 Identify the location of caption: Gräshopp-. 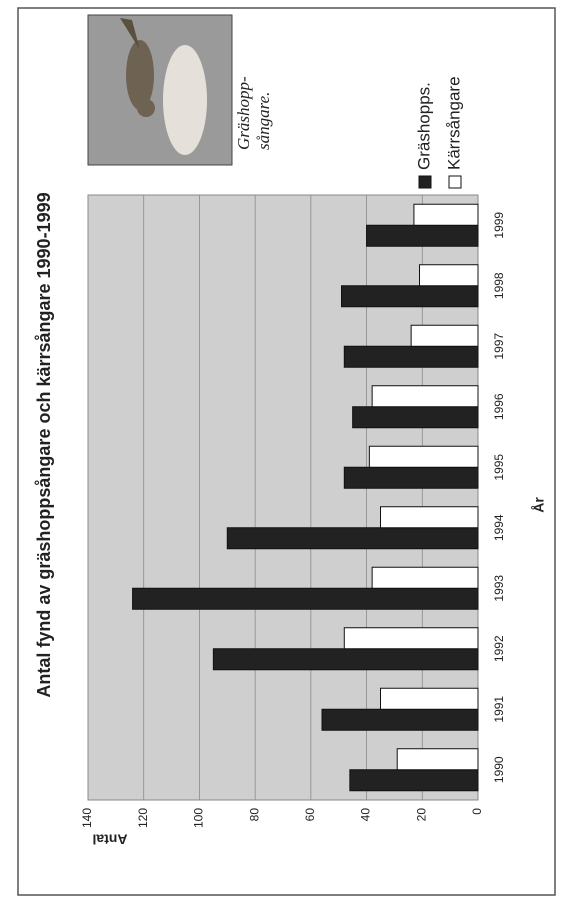
(243, 113).